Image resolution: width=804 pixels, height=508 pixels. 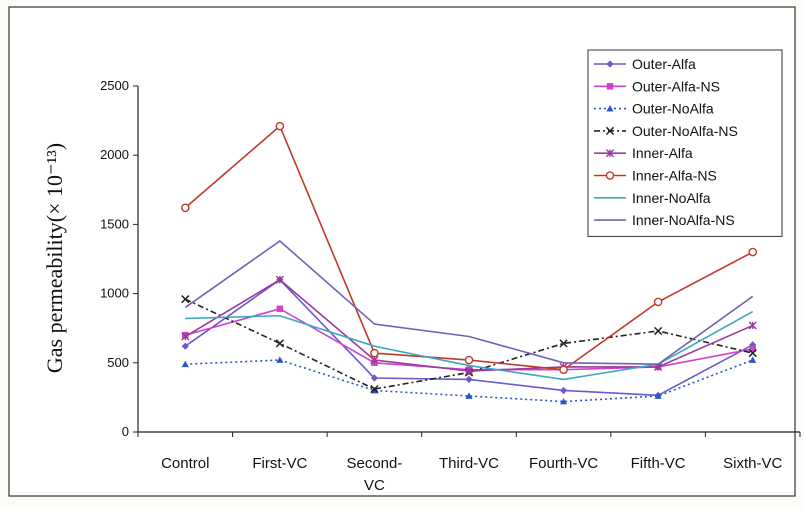 I want to click on x-tick-label: Fourth-VC, so click(x=563, y=463).